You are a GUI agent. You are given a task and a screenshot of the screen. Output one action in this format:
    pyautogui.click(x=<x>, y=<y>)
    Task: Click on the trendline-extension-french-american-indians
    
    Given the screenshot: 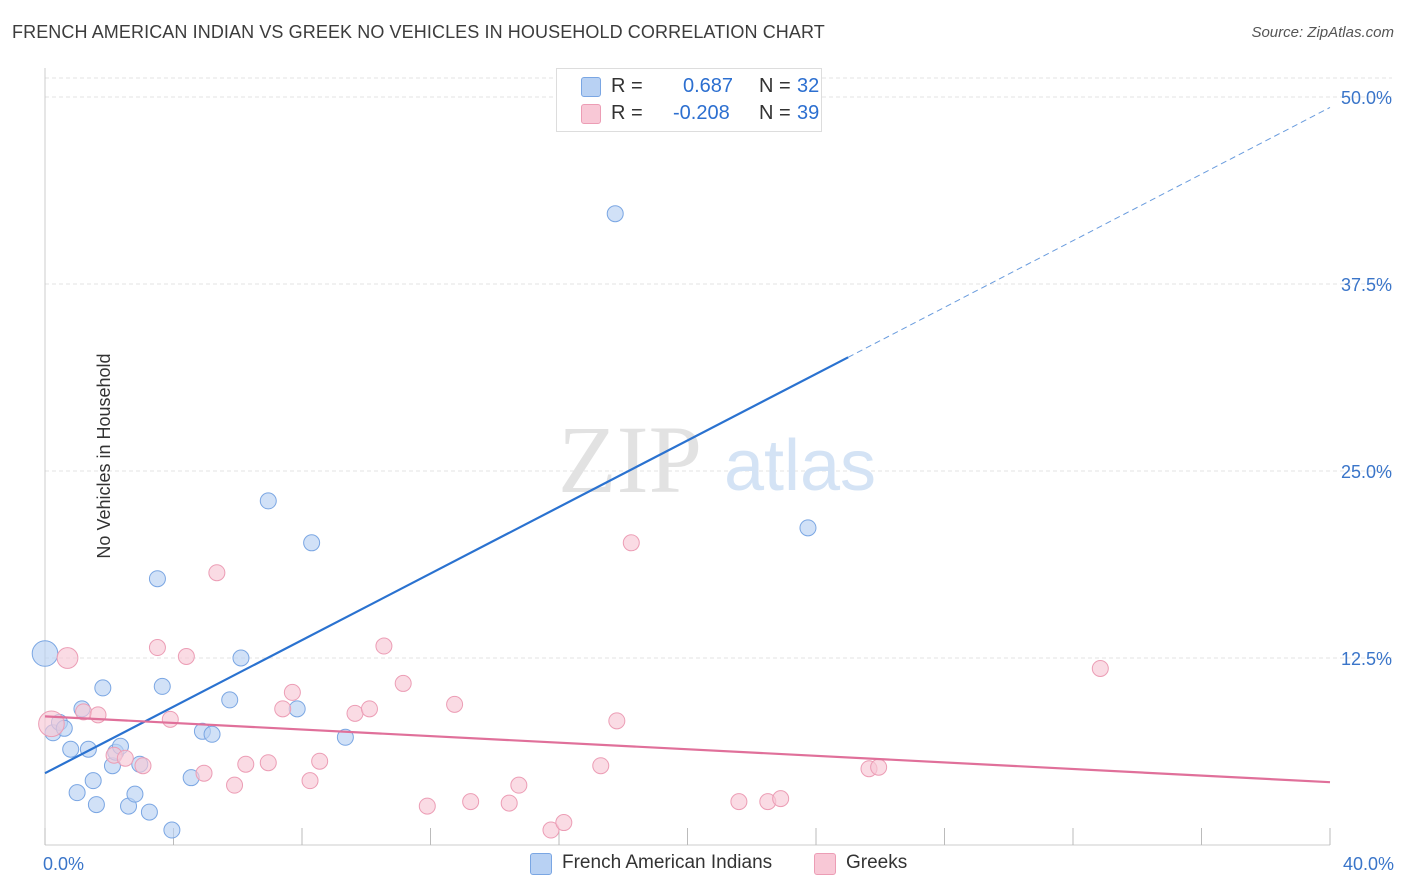 What is the action you would take?
    pyautogui.click(x=1089, y=232)
    